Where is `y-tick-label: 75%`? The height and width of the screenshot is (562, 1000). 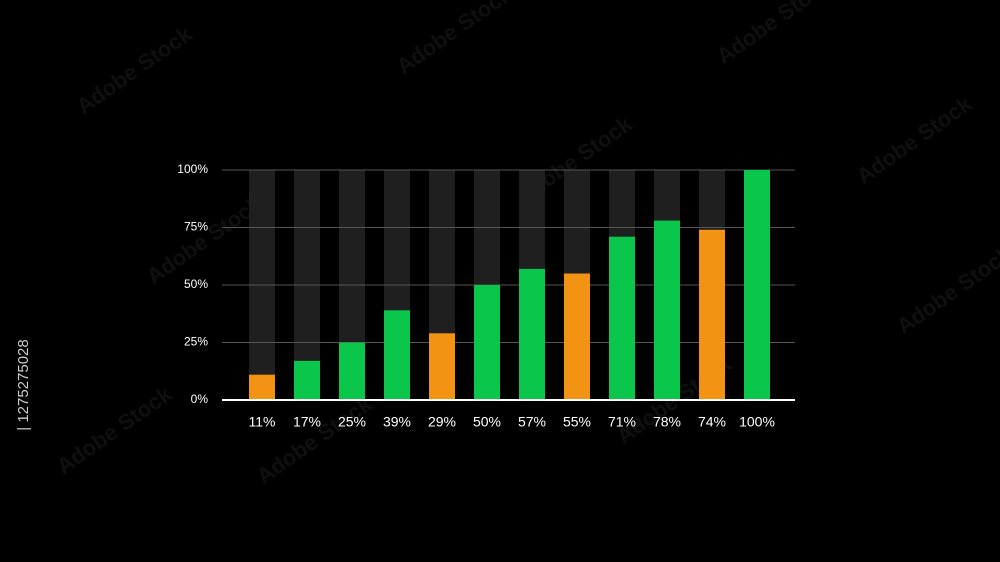
y-tick-label: 75% is located at coordinates (196, 227).